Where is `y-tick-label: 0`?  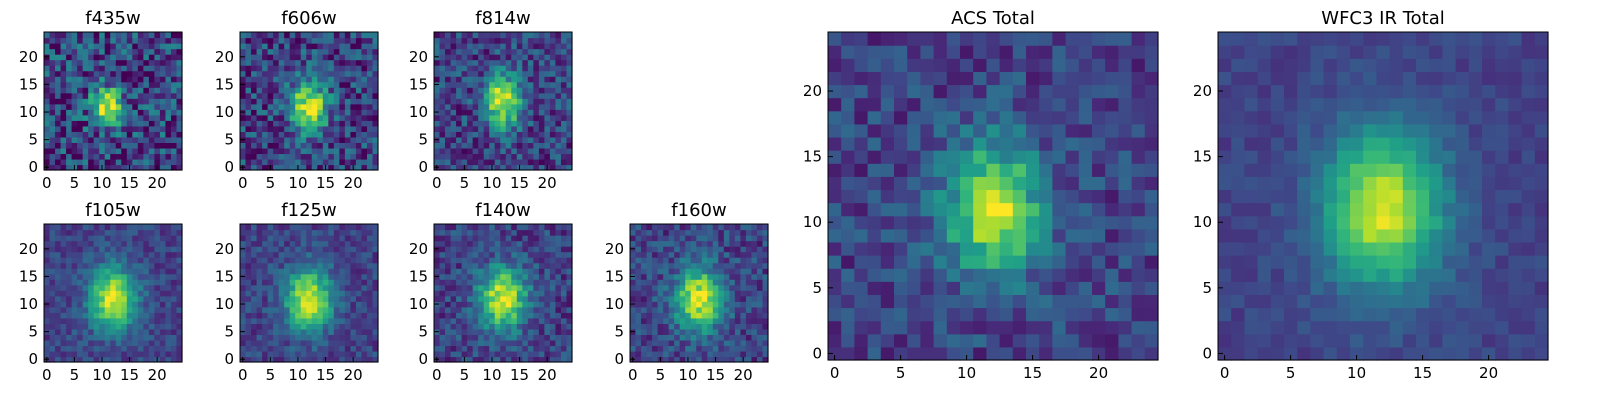
y-tick-label: 0 is located at coordinates (33, 359).